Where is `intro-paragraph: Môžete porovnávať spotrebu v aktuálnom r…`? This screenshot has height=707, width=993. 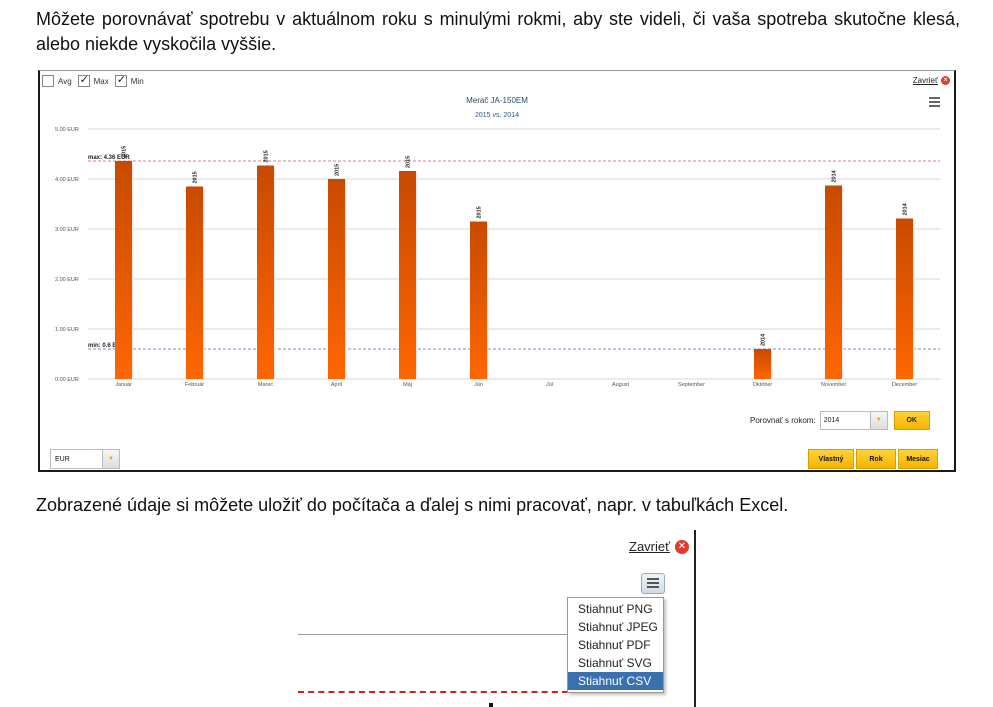
intro-paragraph: Môžete porovnávať spotrebu v aktuálnom r… is located at coordinates (498, 31).